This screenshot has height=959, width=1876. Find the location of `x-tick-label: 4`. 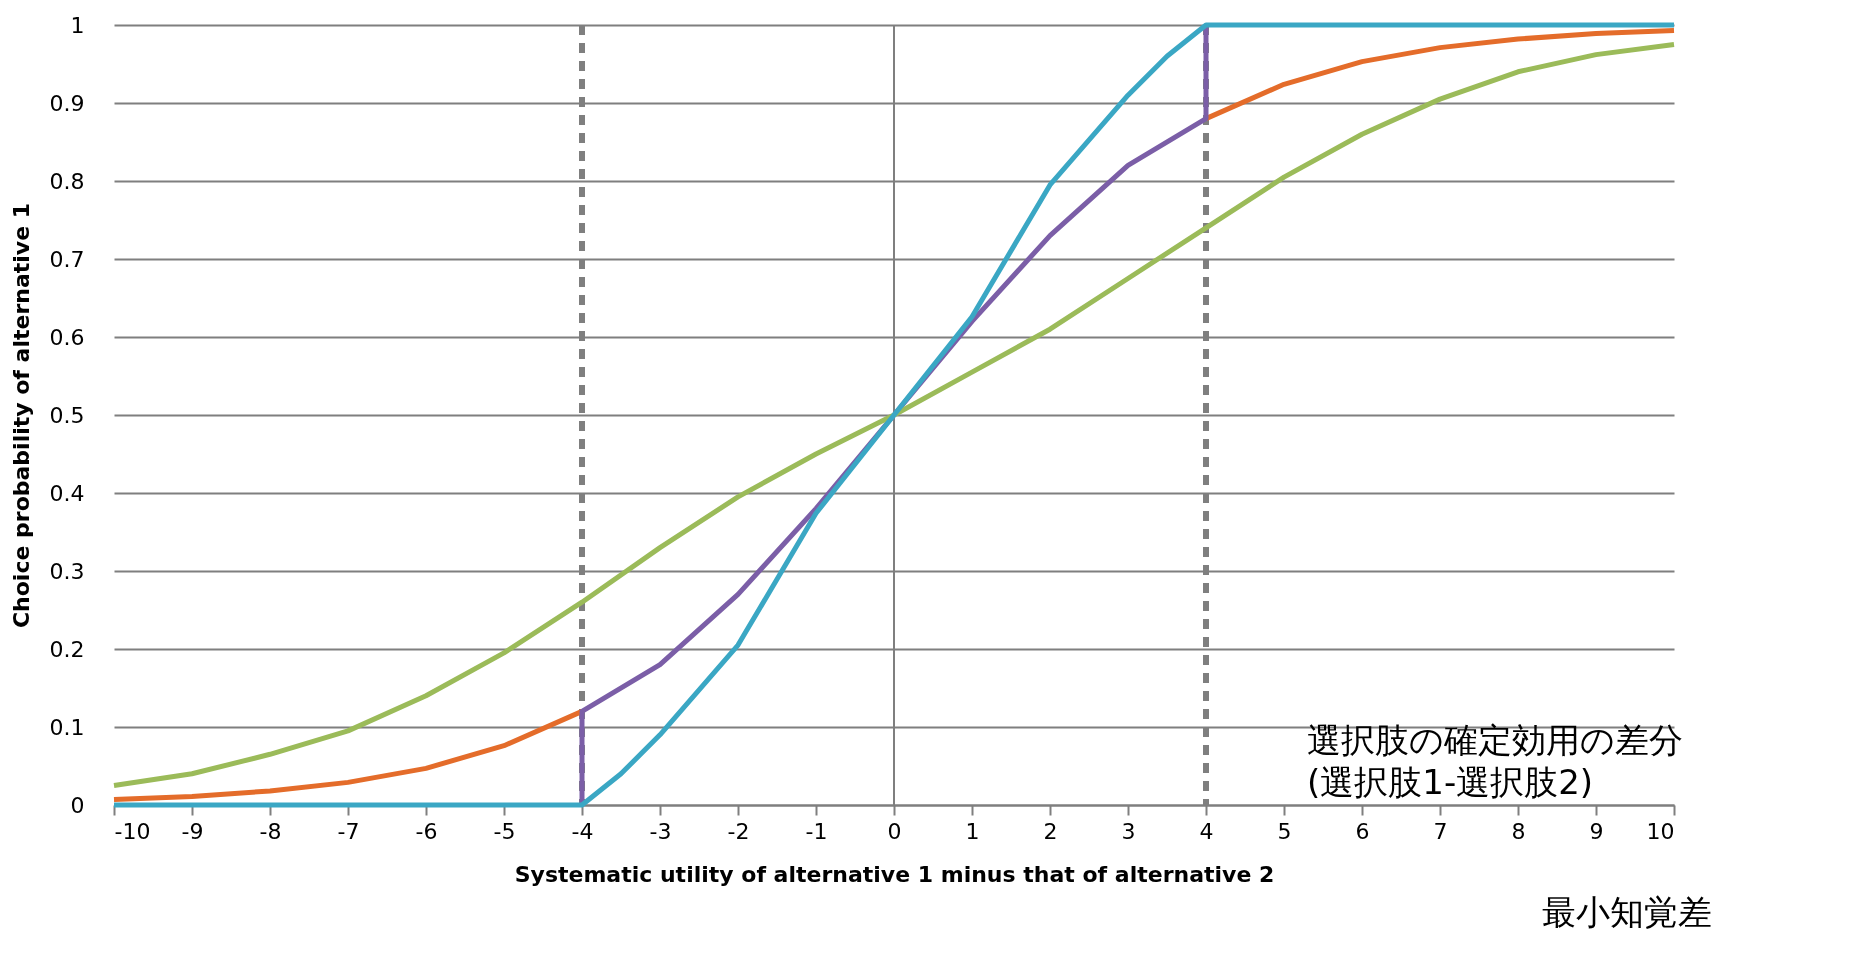

x-tick-label: 4 is located at coordinates (1206, 831).